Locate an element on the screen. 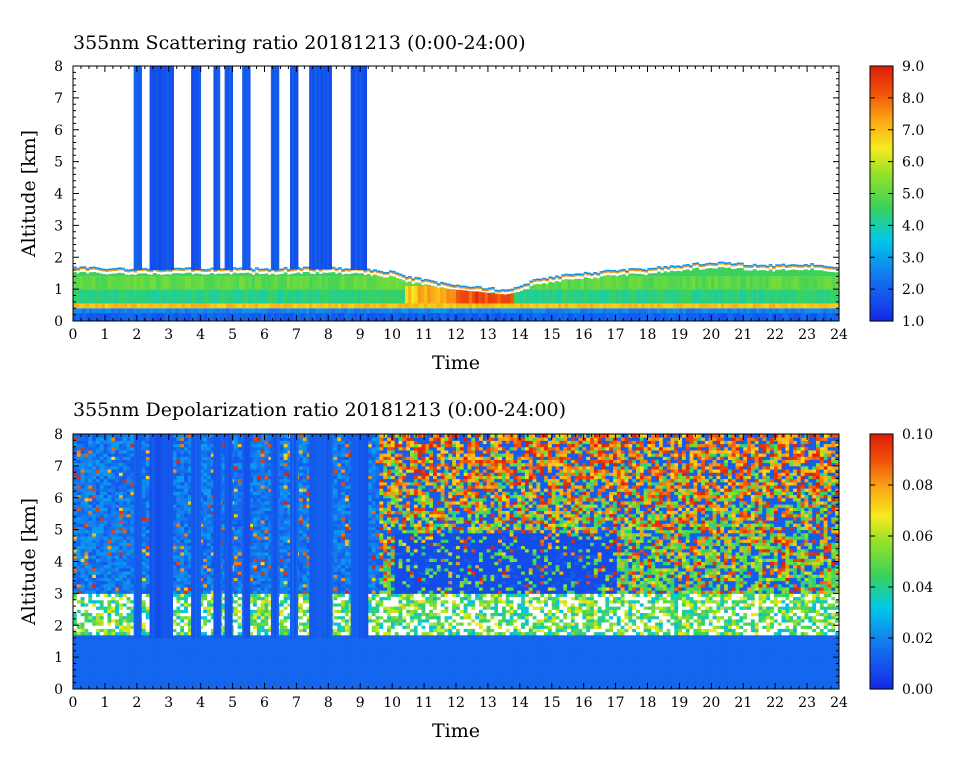  x-tick-label: 6 is located at coordinates (264, 335).